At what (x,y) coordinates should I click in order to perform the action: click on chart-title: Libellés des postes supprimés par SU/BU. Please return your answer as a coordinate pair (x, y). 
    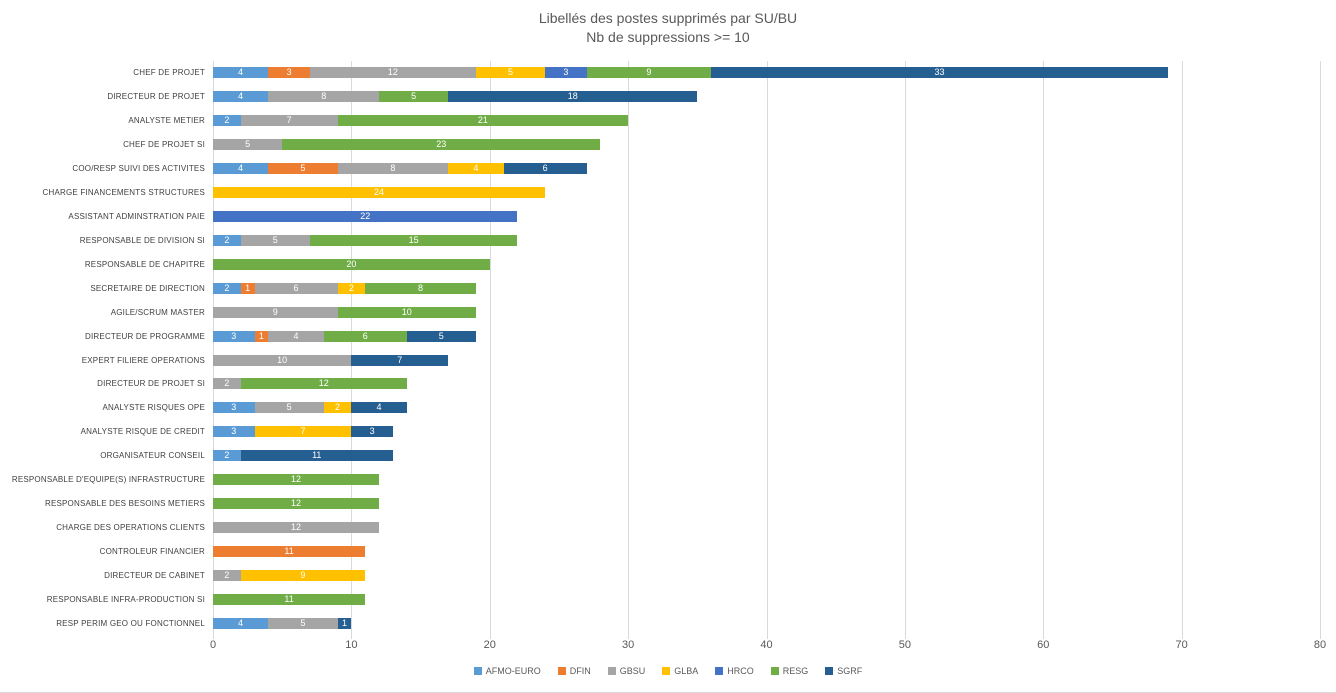
    Looking at the image, I should click on (668, 18).